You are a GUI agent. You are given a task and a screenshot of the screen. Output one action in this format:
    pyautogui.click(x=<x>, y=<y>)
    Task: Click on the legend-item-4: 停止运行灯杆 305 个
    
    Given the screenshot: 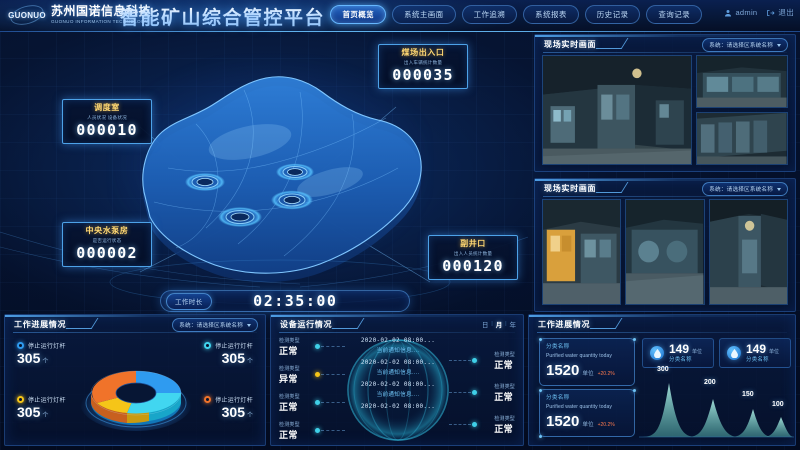 What is the action you would take?
    pyautogui.click(x=228, y=410)
    